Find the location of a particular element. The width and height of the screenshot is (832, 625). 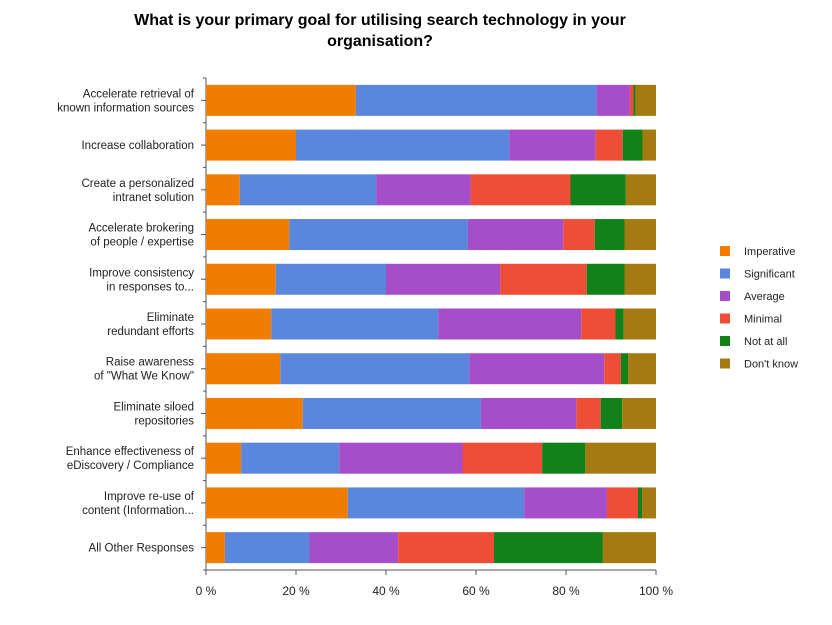

category-label-line: All Other Responses is located at coordinates (142, 549).